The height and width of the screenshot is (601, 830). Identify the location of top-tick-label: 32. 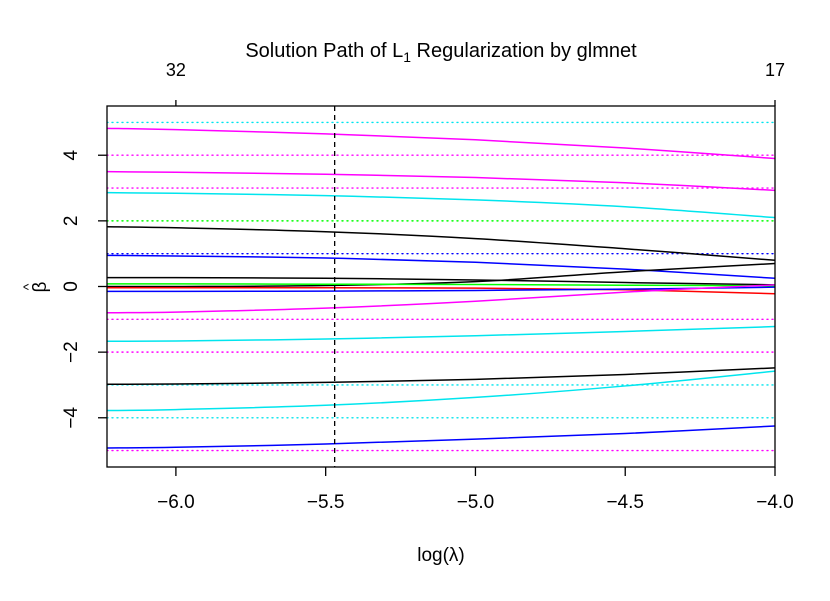
(176, 70).